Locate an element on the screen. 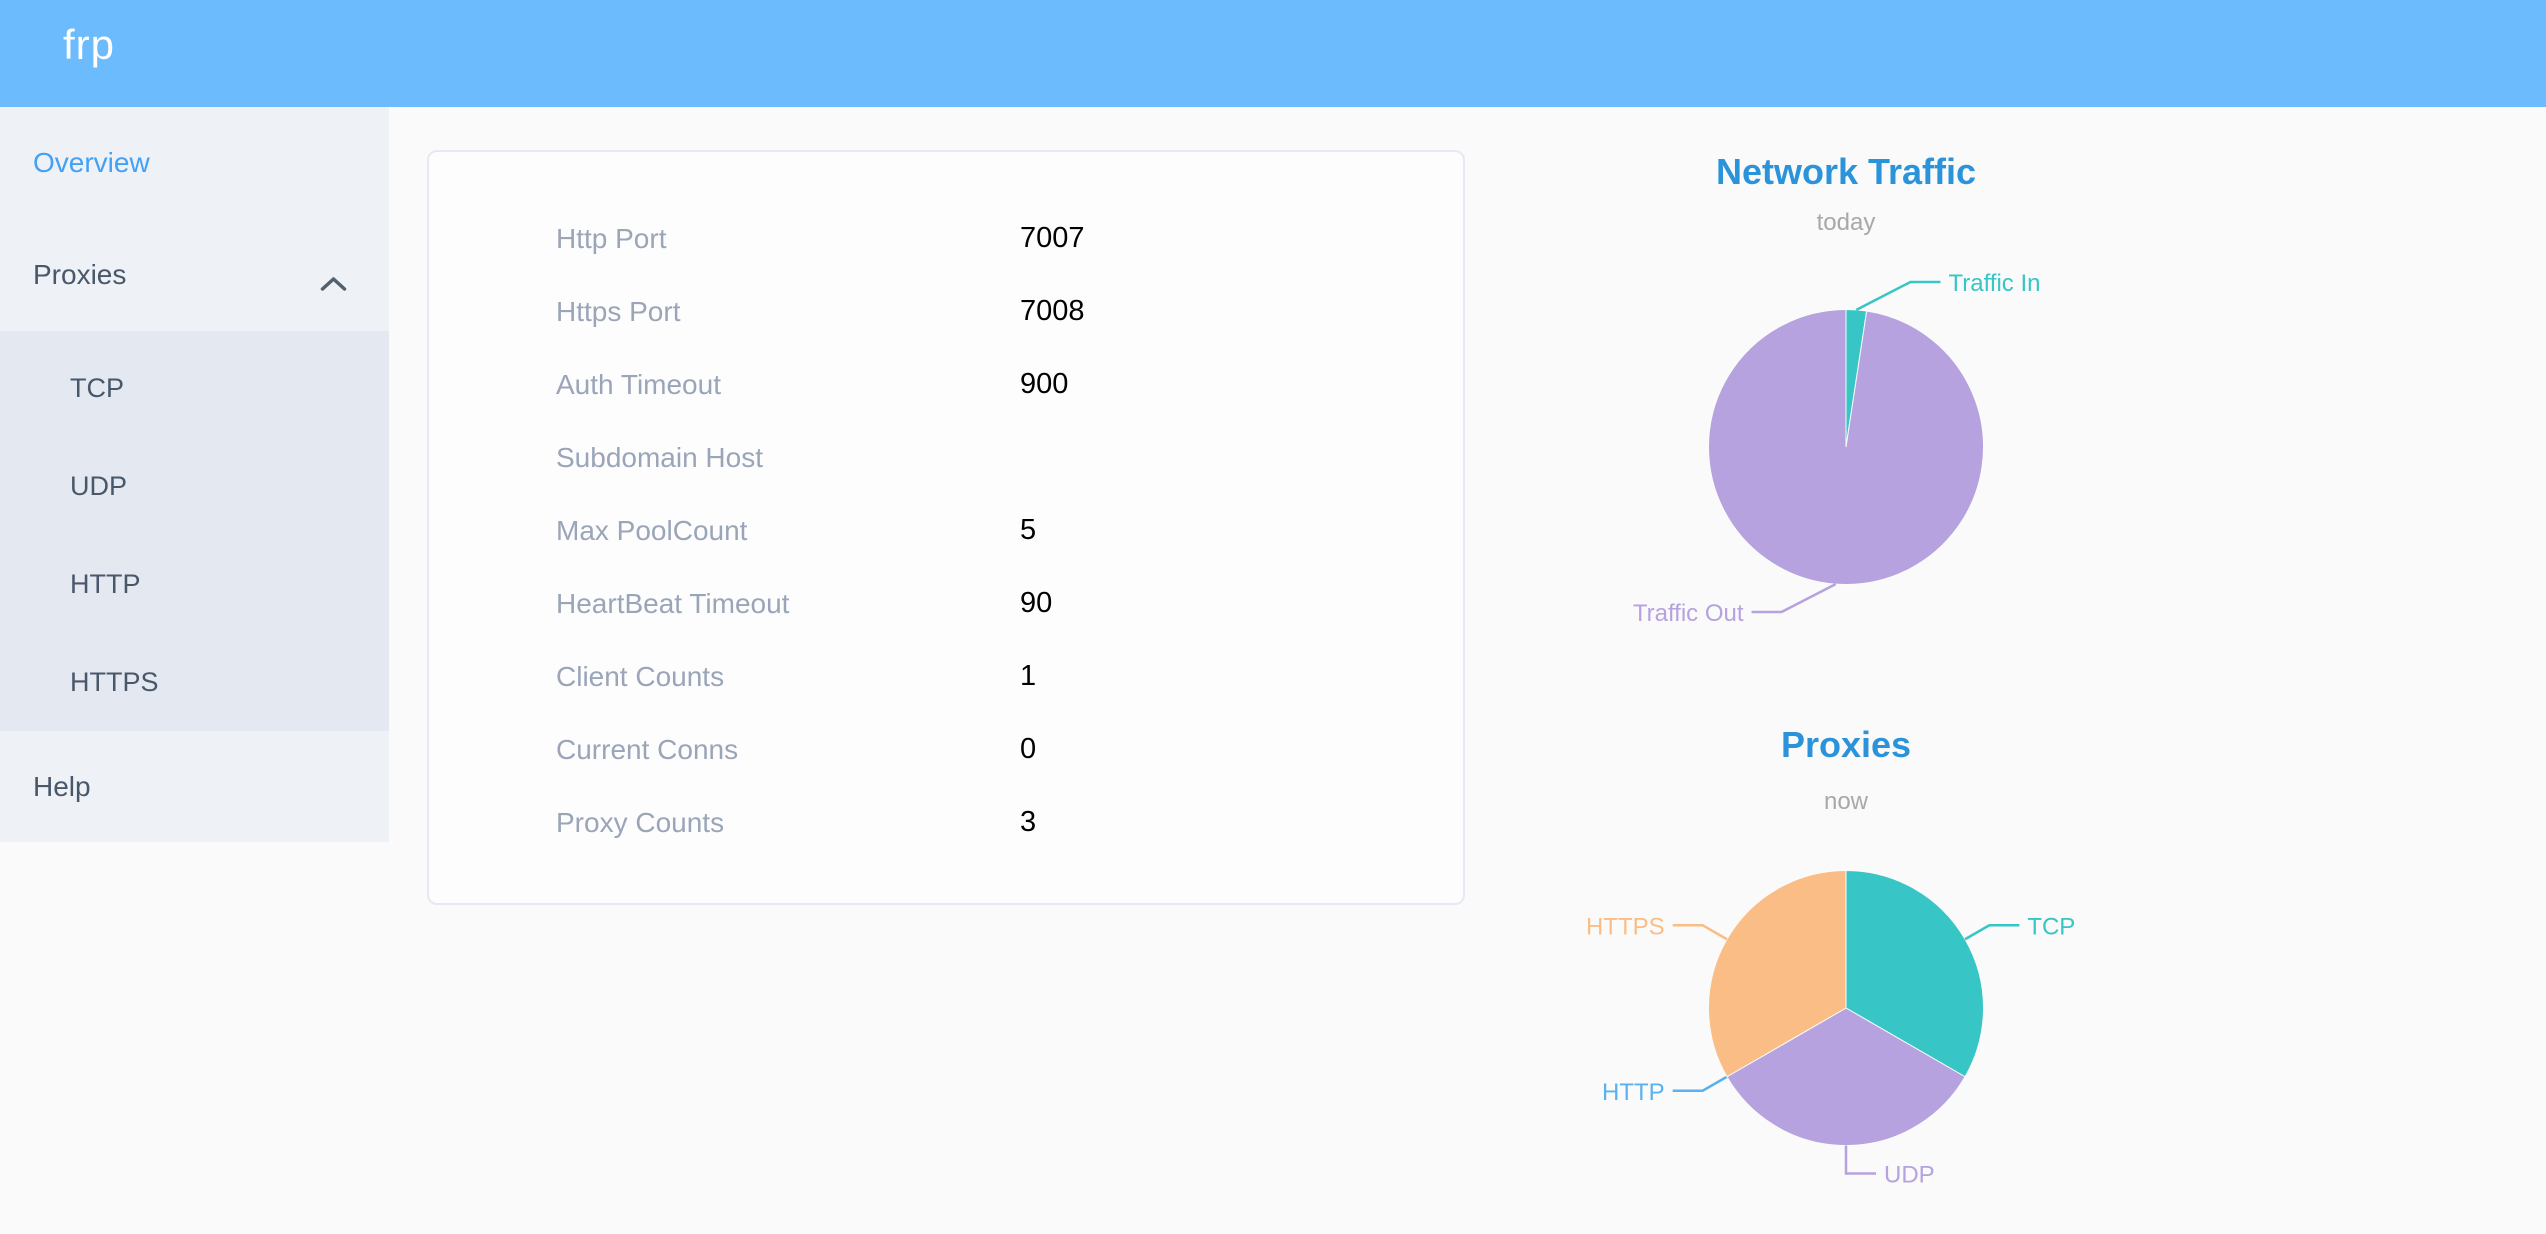  pie-label-traffic-out: Traffic Out is located at coordinates (1688, 613).